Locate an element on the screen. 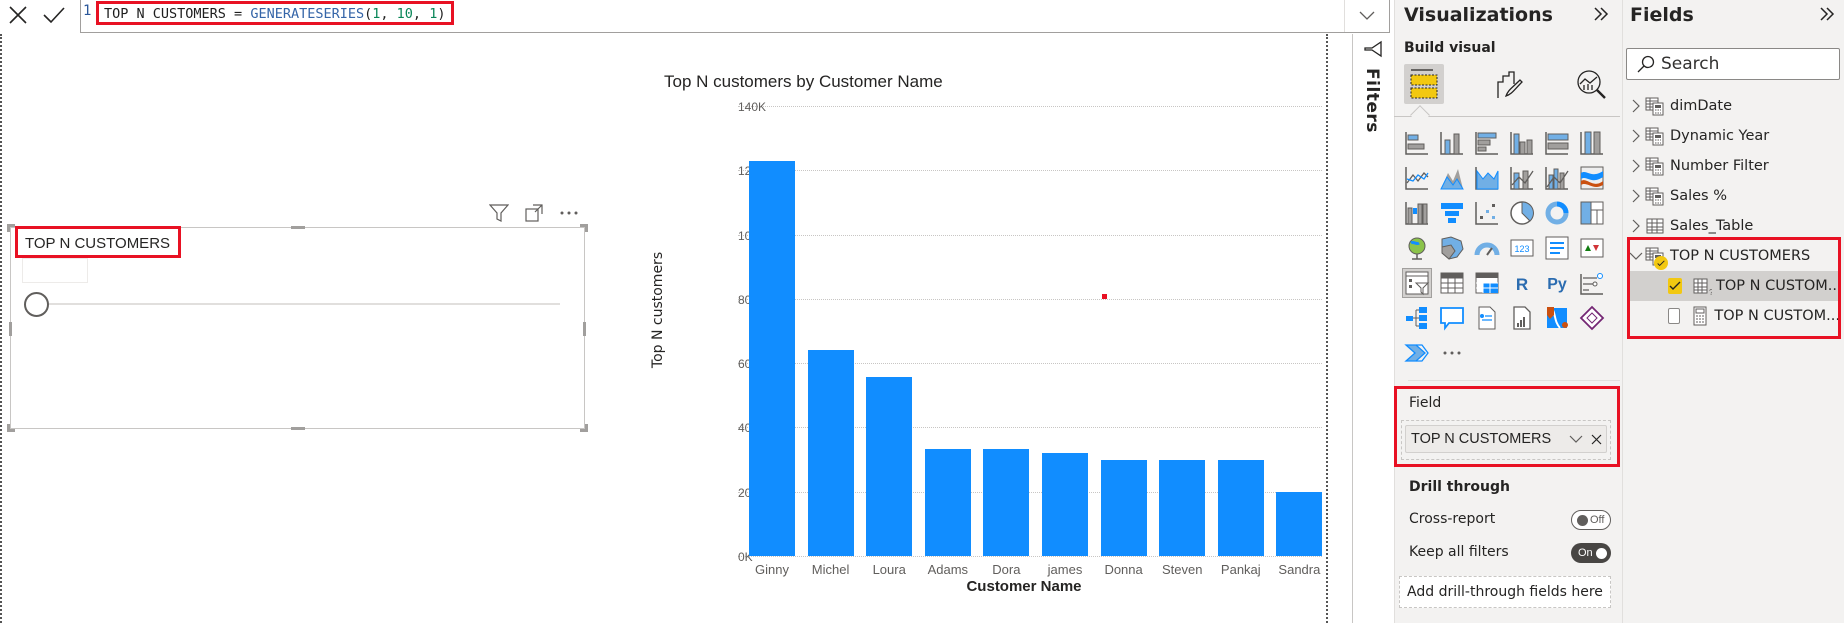  bar-ginny is located at coordinates (772, 358).